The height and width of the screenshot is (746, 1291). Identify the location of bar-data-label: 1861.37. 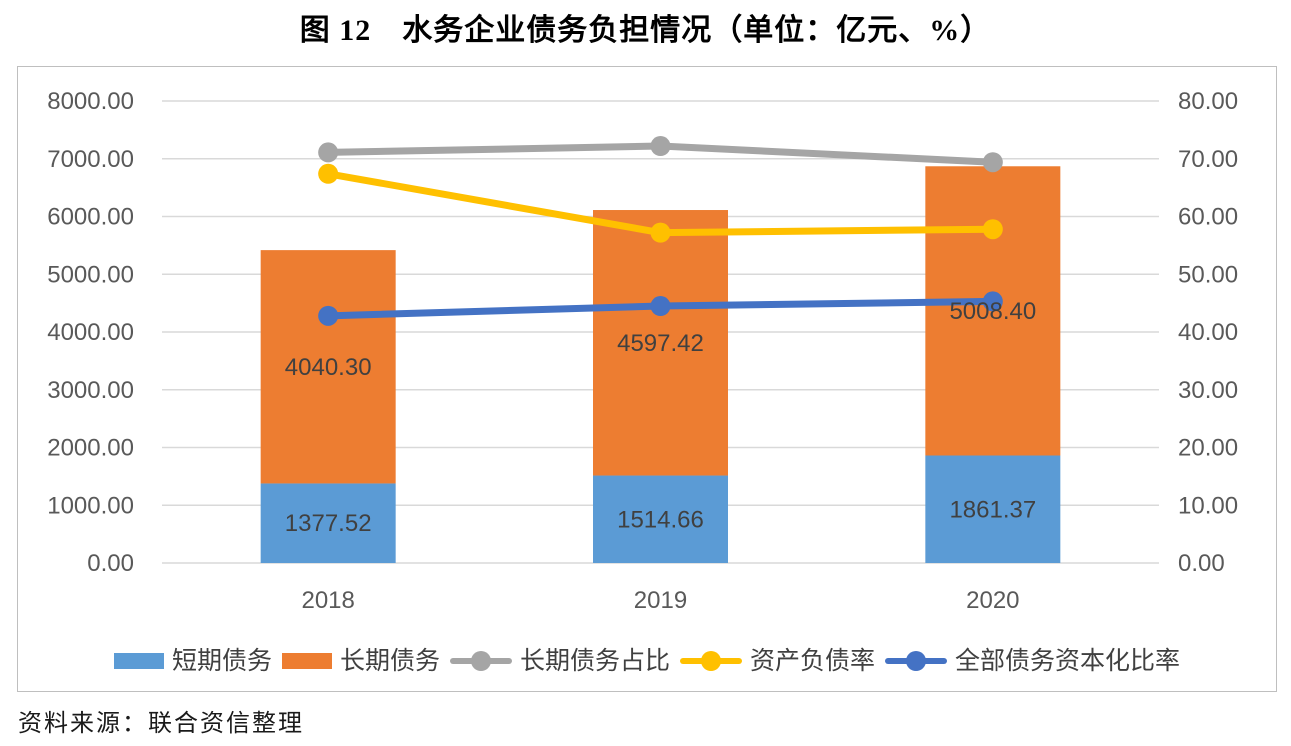
(992, 509).